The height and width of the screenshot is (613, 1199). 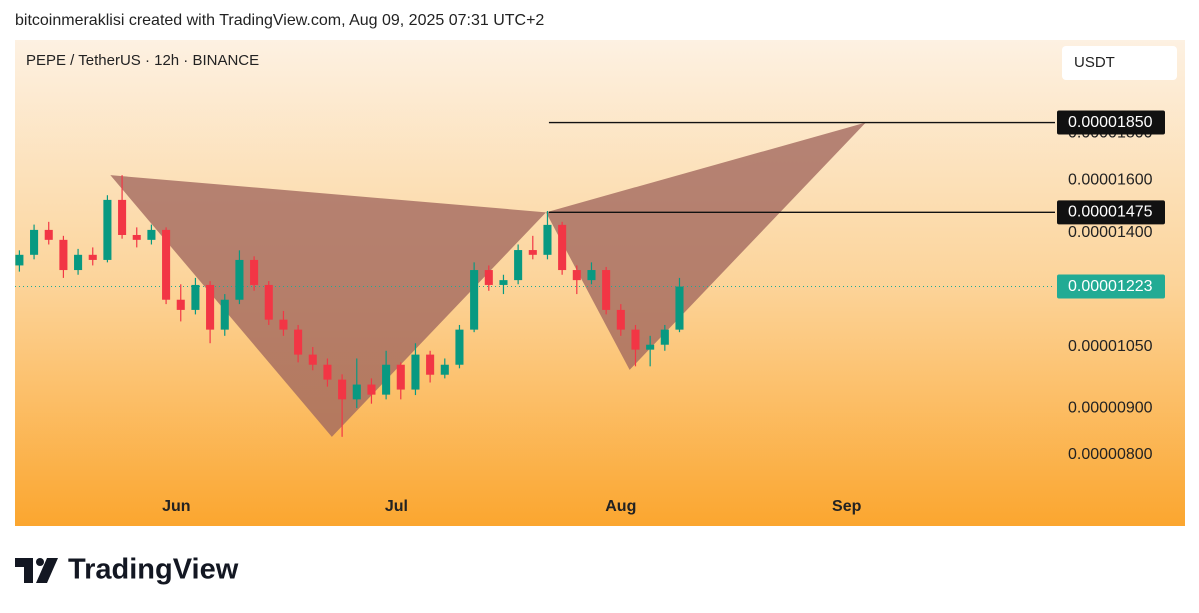 What do you see at coordinates (396, 506) in the screenshot?
I see `x-tick-label: Jul` at bounding box center [396, 506].